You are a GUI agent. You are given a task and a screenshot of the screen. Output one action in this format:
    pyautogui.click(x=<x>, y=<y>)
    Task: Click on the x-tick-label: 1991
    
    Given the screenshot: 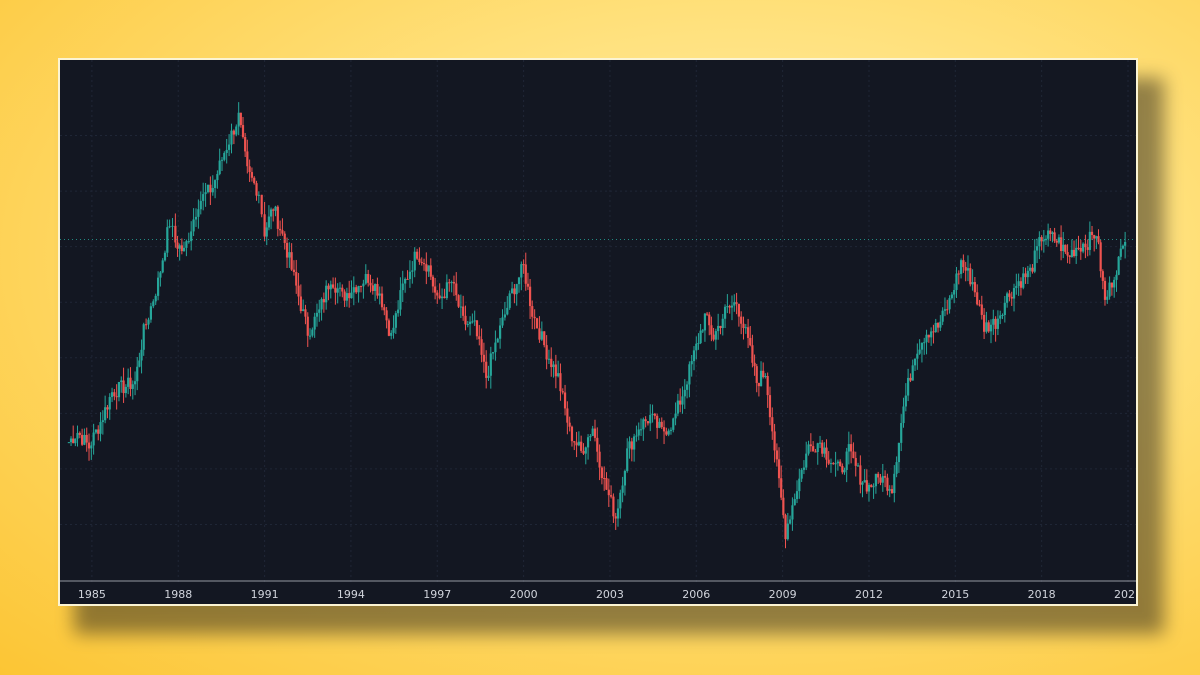 What is the action you would take?
    pyautogui.click(x=265, y=594)
    